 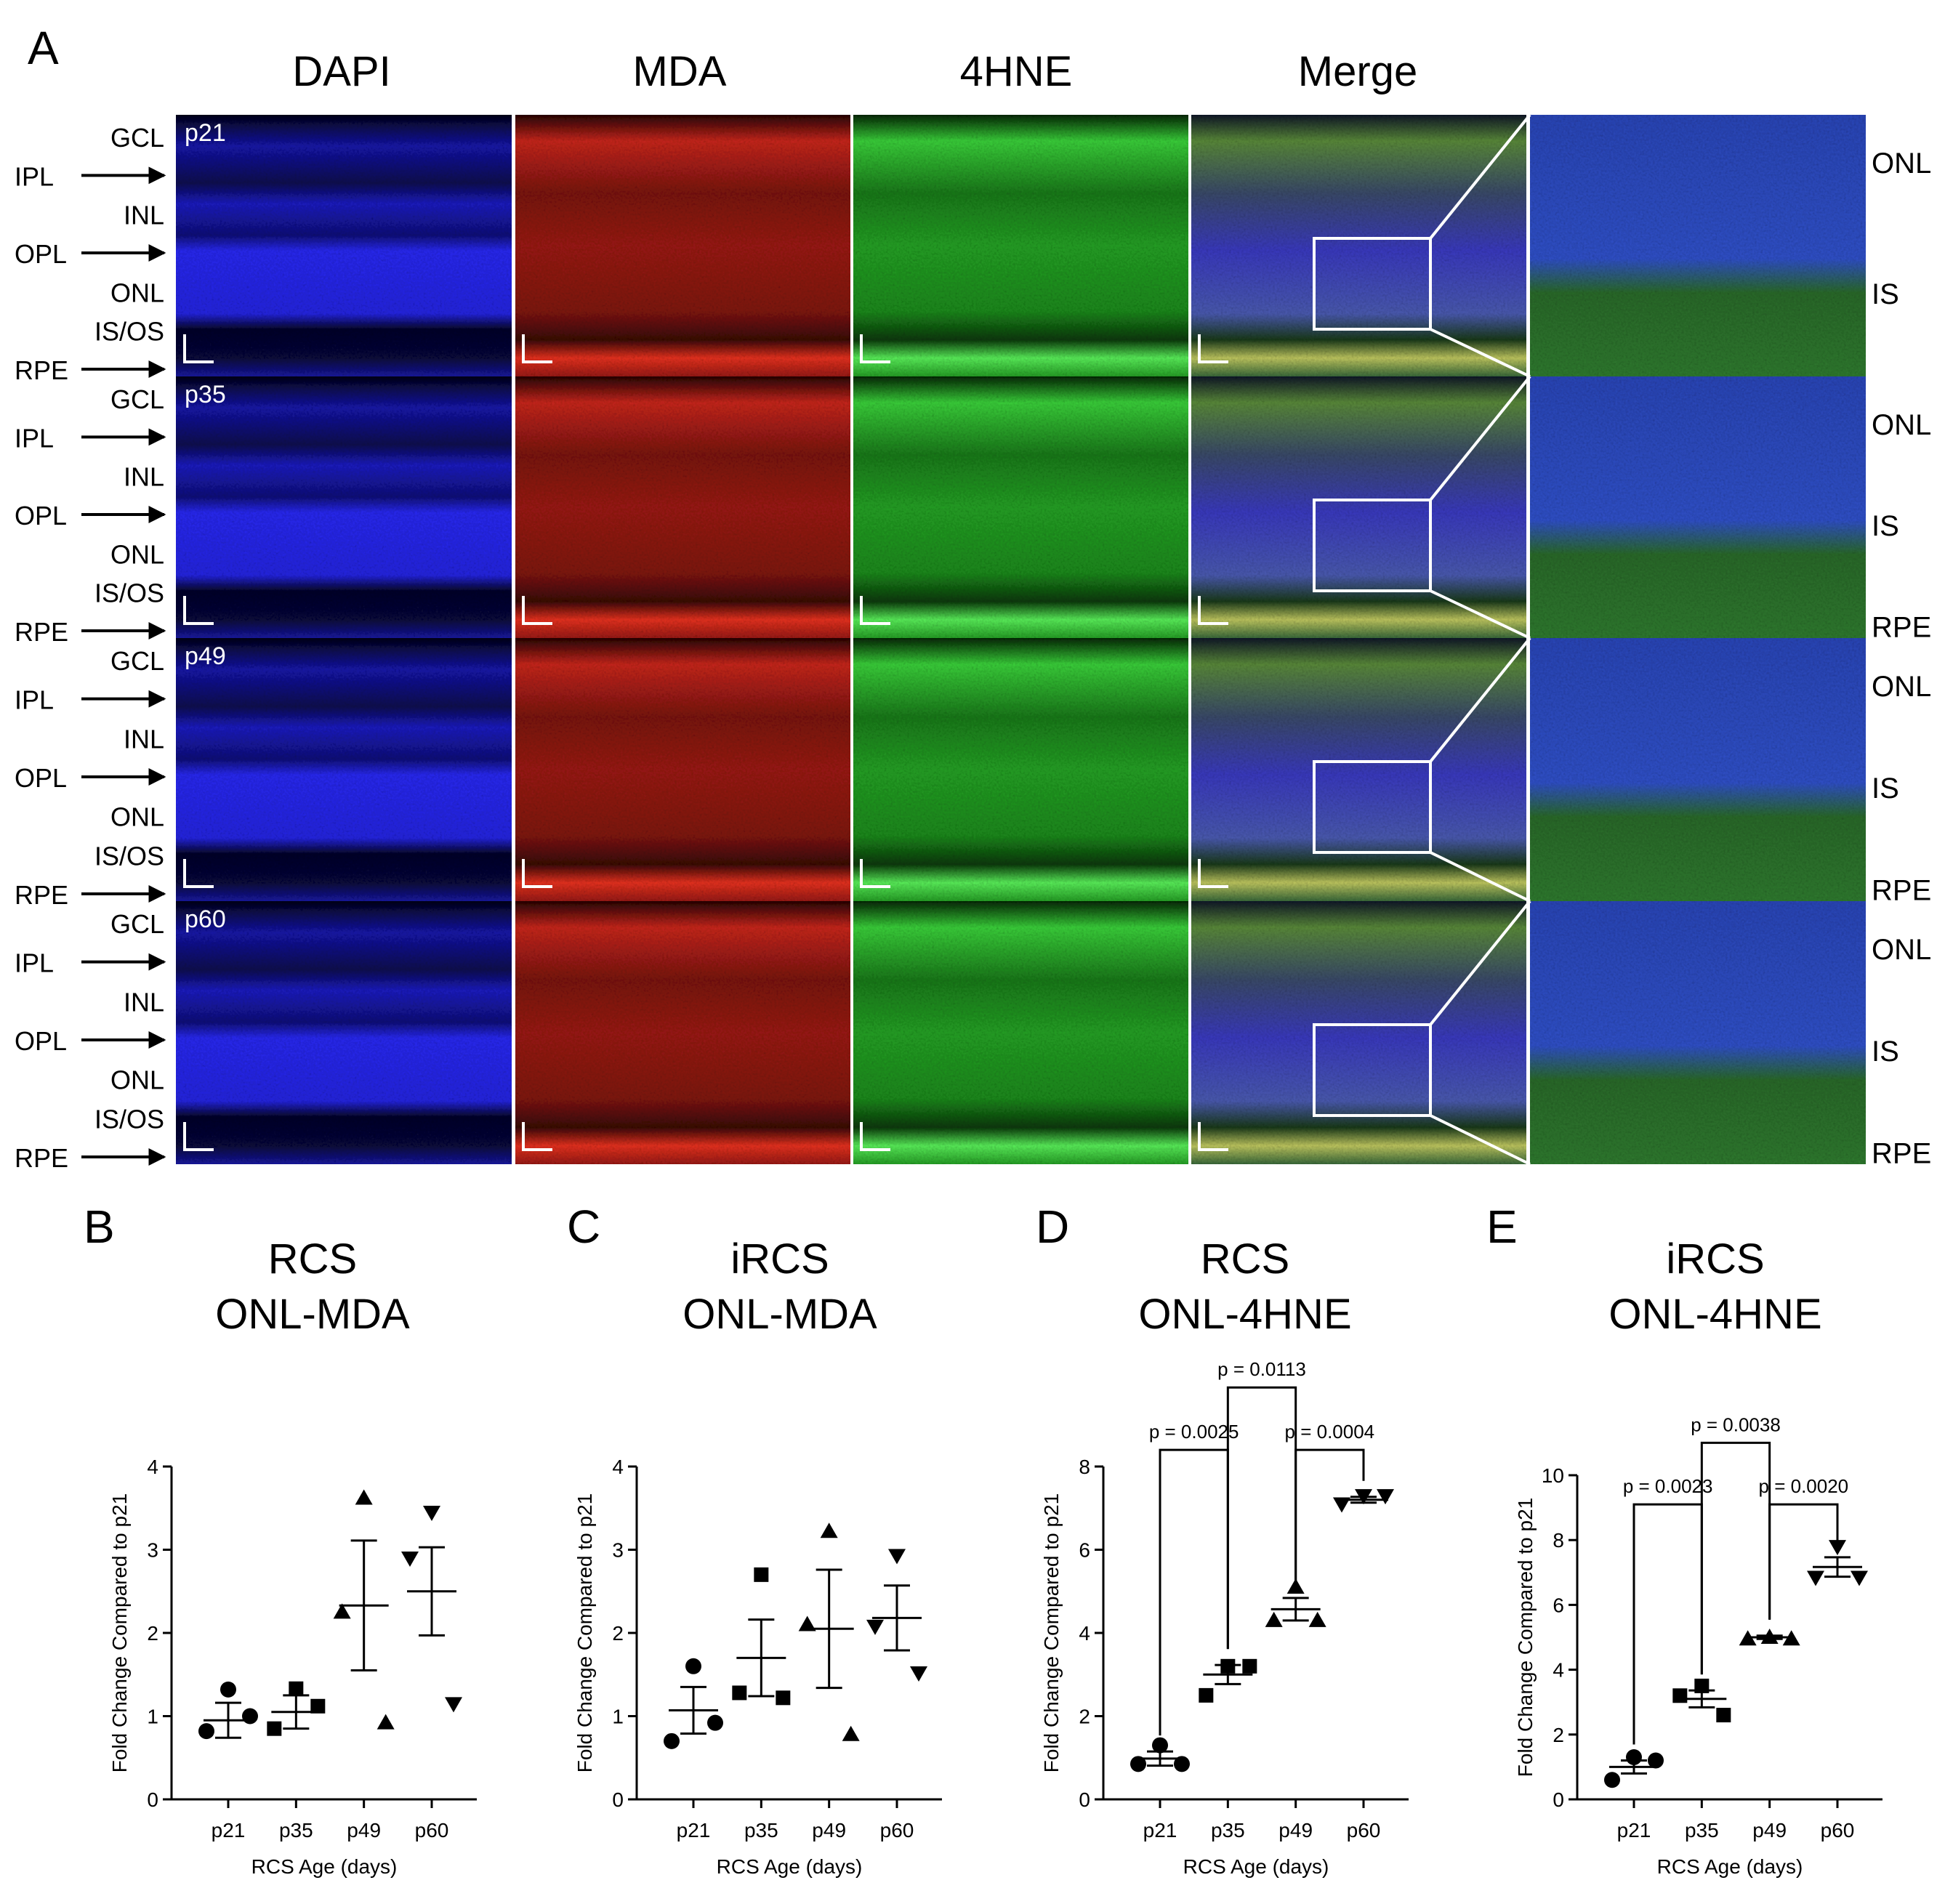 I want to click on panel-letter-d: D, so click(x=1052, y=1227).